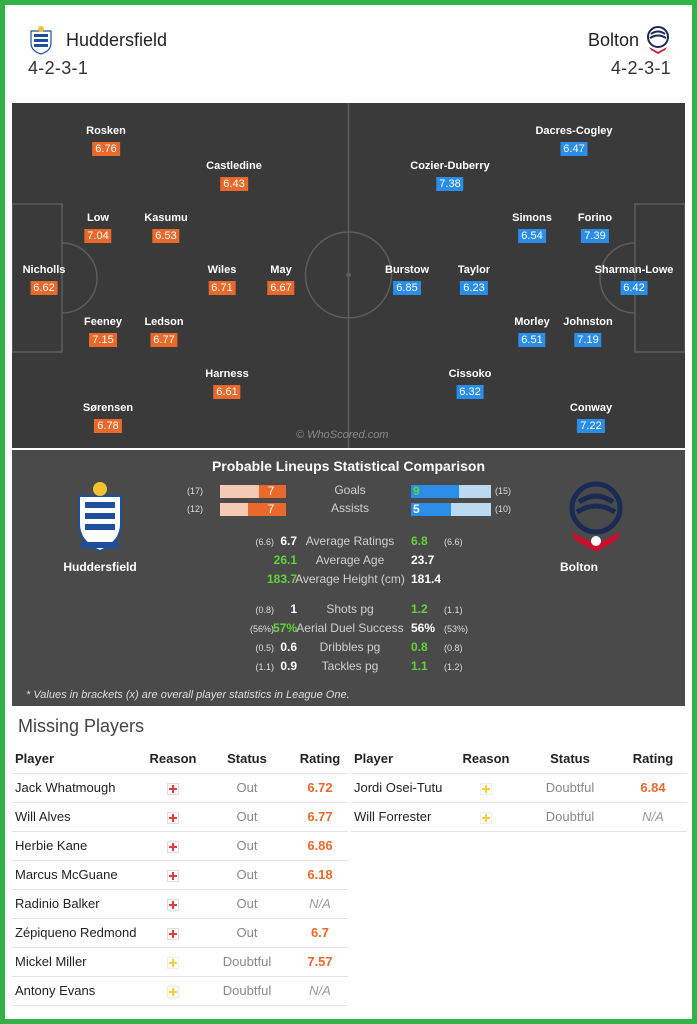  What do you see at coordinates (227, 383) in the screenshot?
I see `home-player: Harness 6.61` at bounding box center [227, 383].